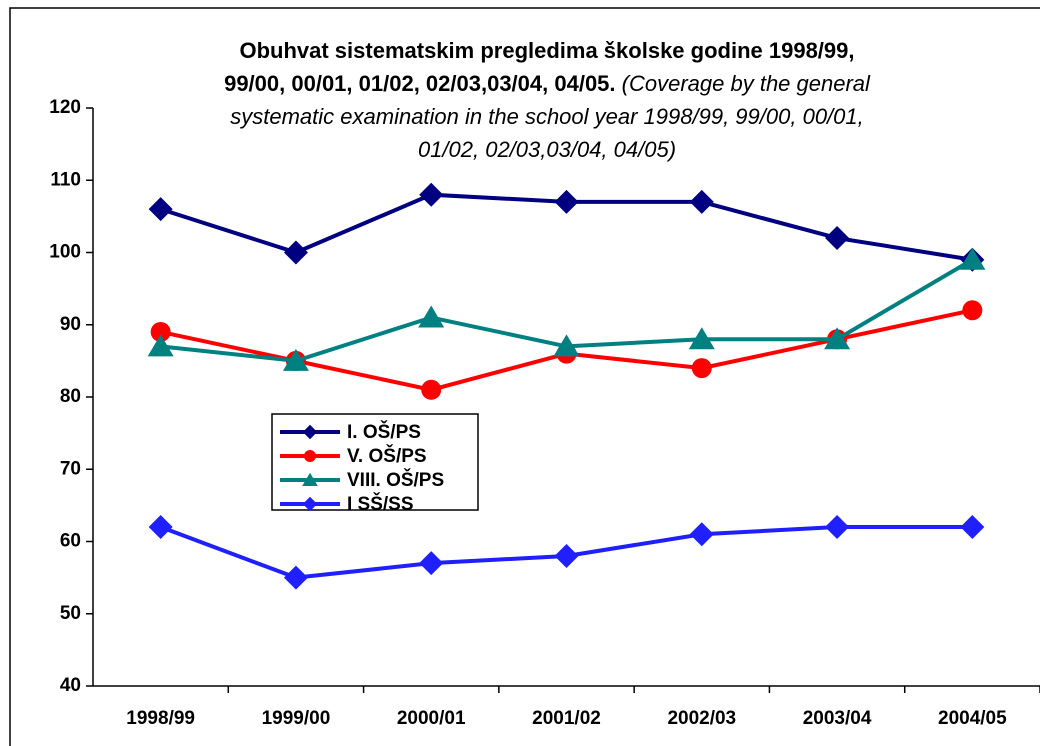  Describe the element at coordinates (70, 685) in the screenshot. I see `y-tick-label: 40` at that location.